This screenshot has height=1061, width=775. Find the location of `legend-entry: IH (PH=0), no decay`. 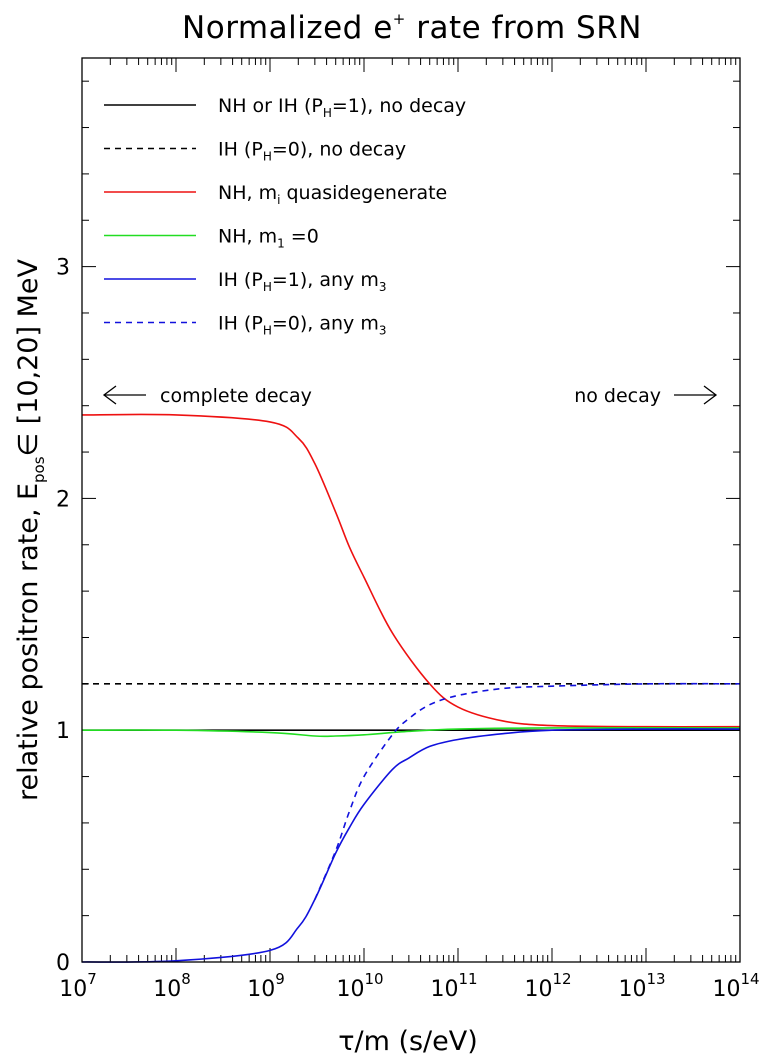

legend-entry: IH (PH=0), no decay is located at coordinates (255, 151).